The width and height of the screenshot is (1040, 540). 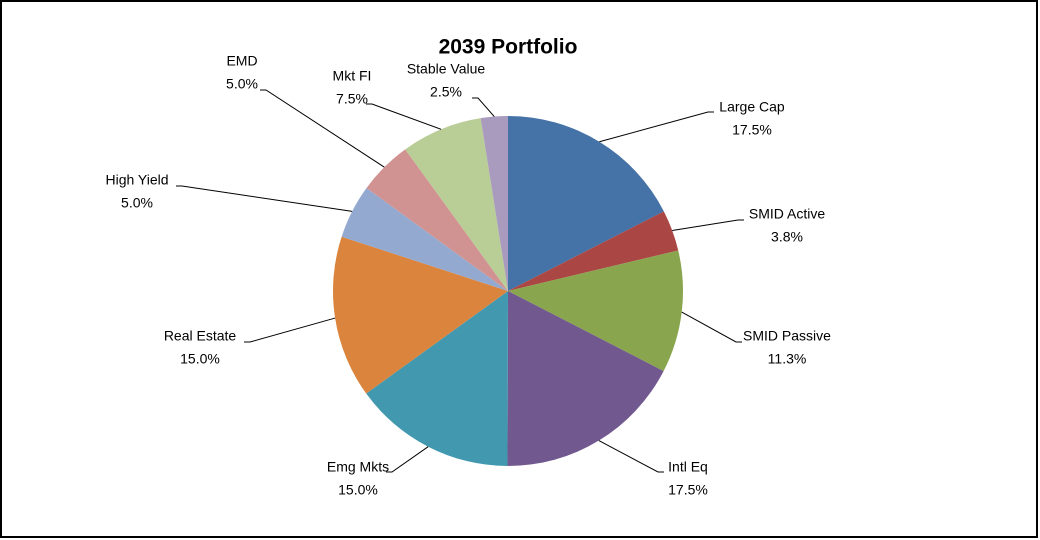 What do you see at coordinates (352, 99) in the screenshot?
I see `data-label-value: 7.5%` at bounding box center [352, 99].